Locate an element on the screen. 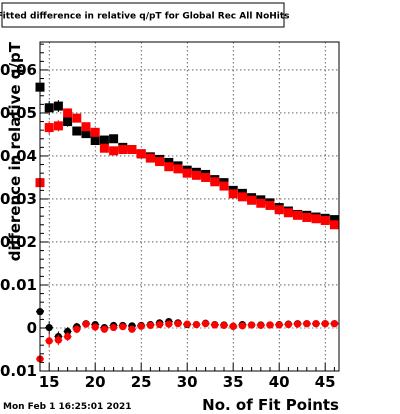 The height and width of the screenshot is (414, 400). x-tick-labels: 15 20 25 30 35 40 45 is located at coordinates (187, 382).